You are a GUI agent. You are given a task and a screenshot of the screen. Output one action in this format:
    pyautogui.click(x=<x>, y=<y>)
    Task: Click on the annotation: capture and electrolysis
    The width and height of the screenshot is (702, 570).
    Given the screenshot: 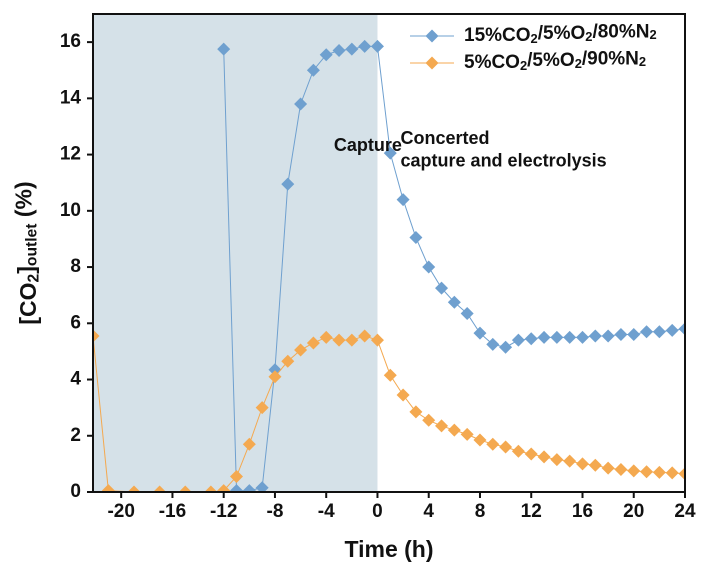 What is the action you would take?
    pyautogui.click(x=504, y=160)
    